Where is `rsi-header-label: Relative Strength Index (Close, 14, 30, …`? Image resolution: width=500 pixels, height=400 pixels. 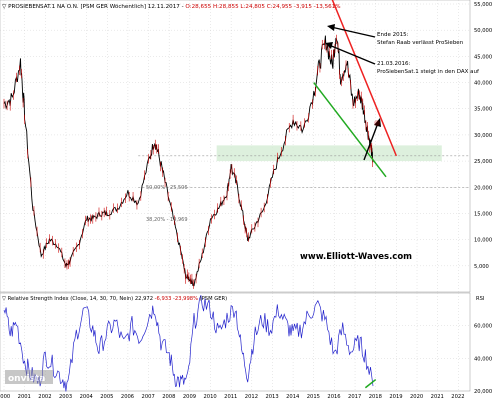 rsi-header-label: Relative Strength Index (Close, 14, 30, … is located at coordinates (71, 299).